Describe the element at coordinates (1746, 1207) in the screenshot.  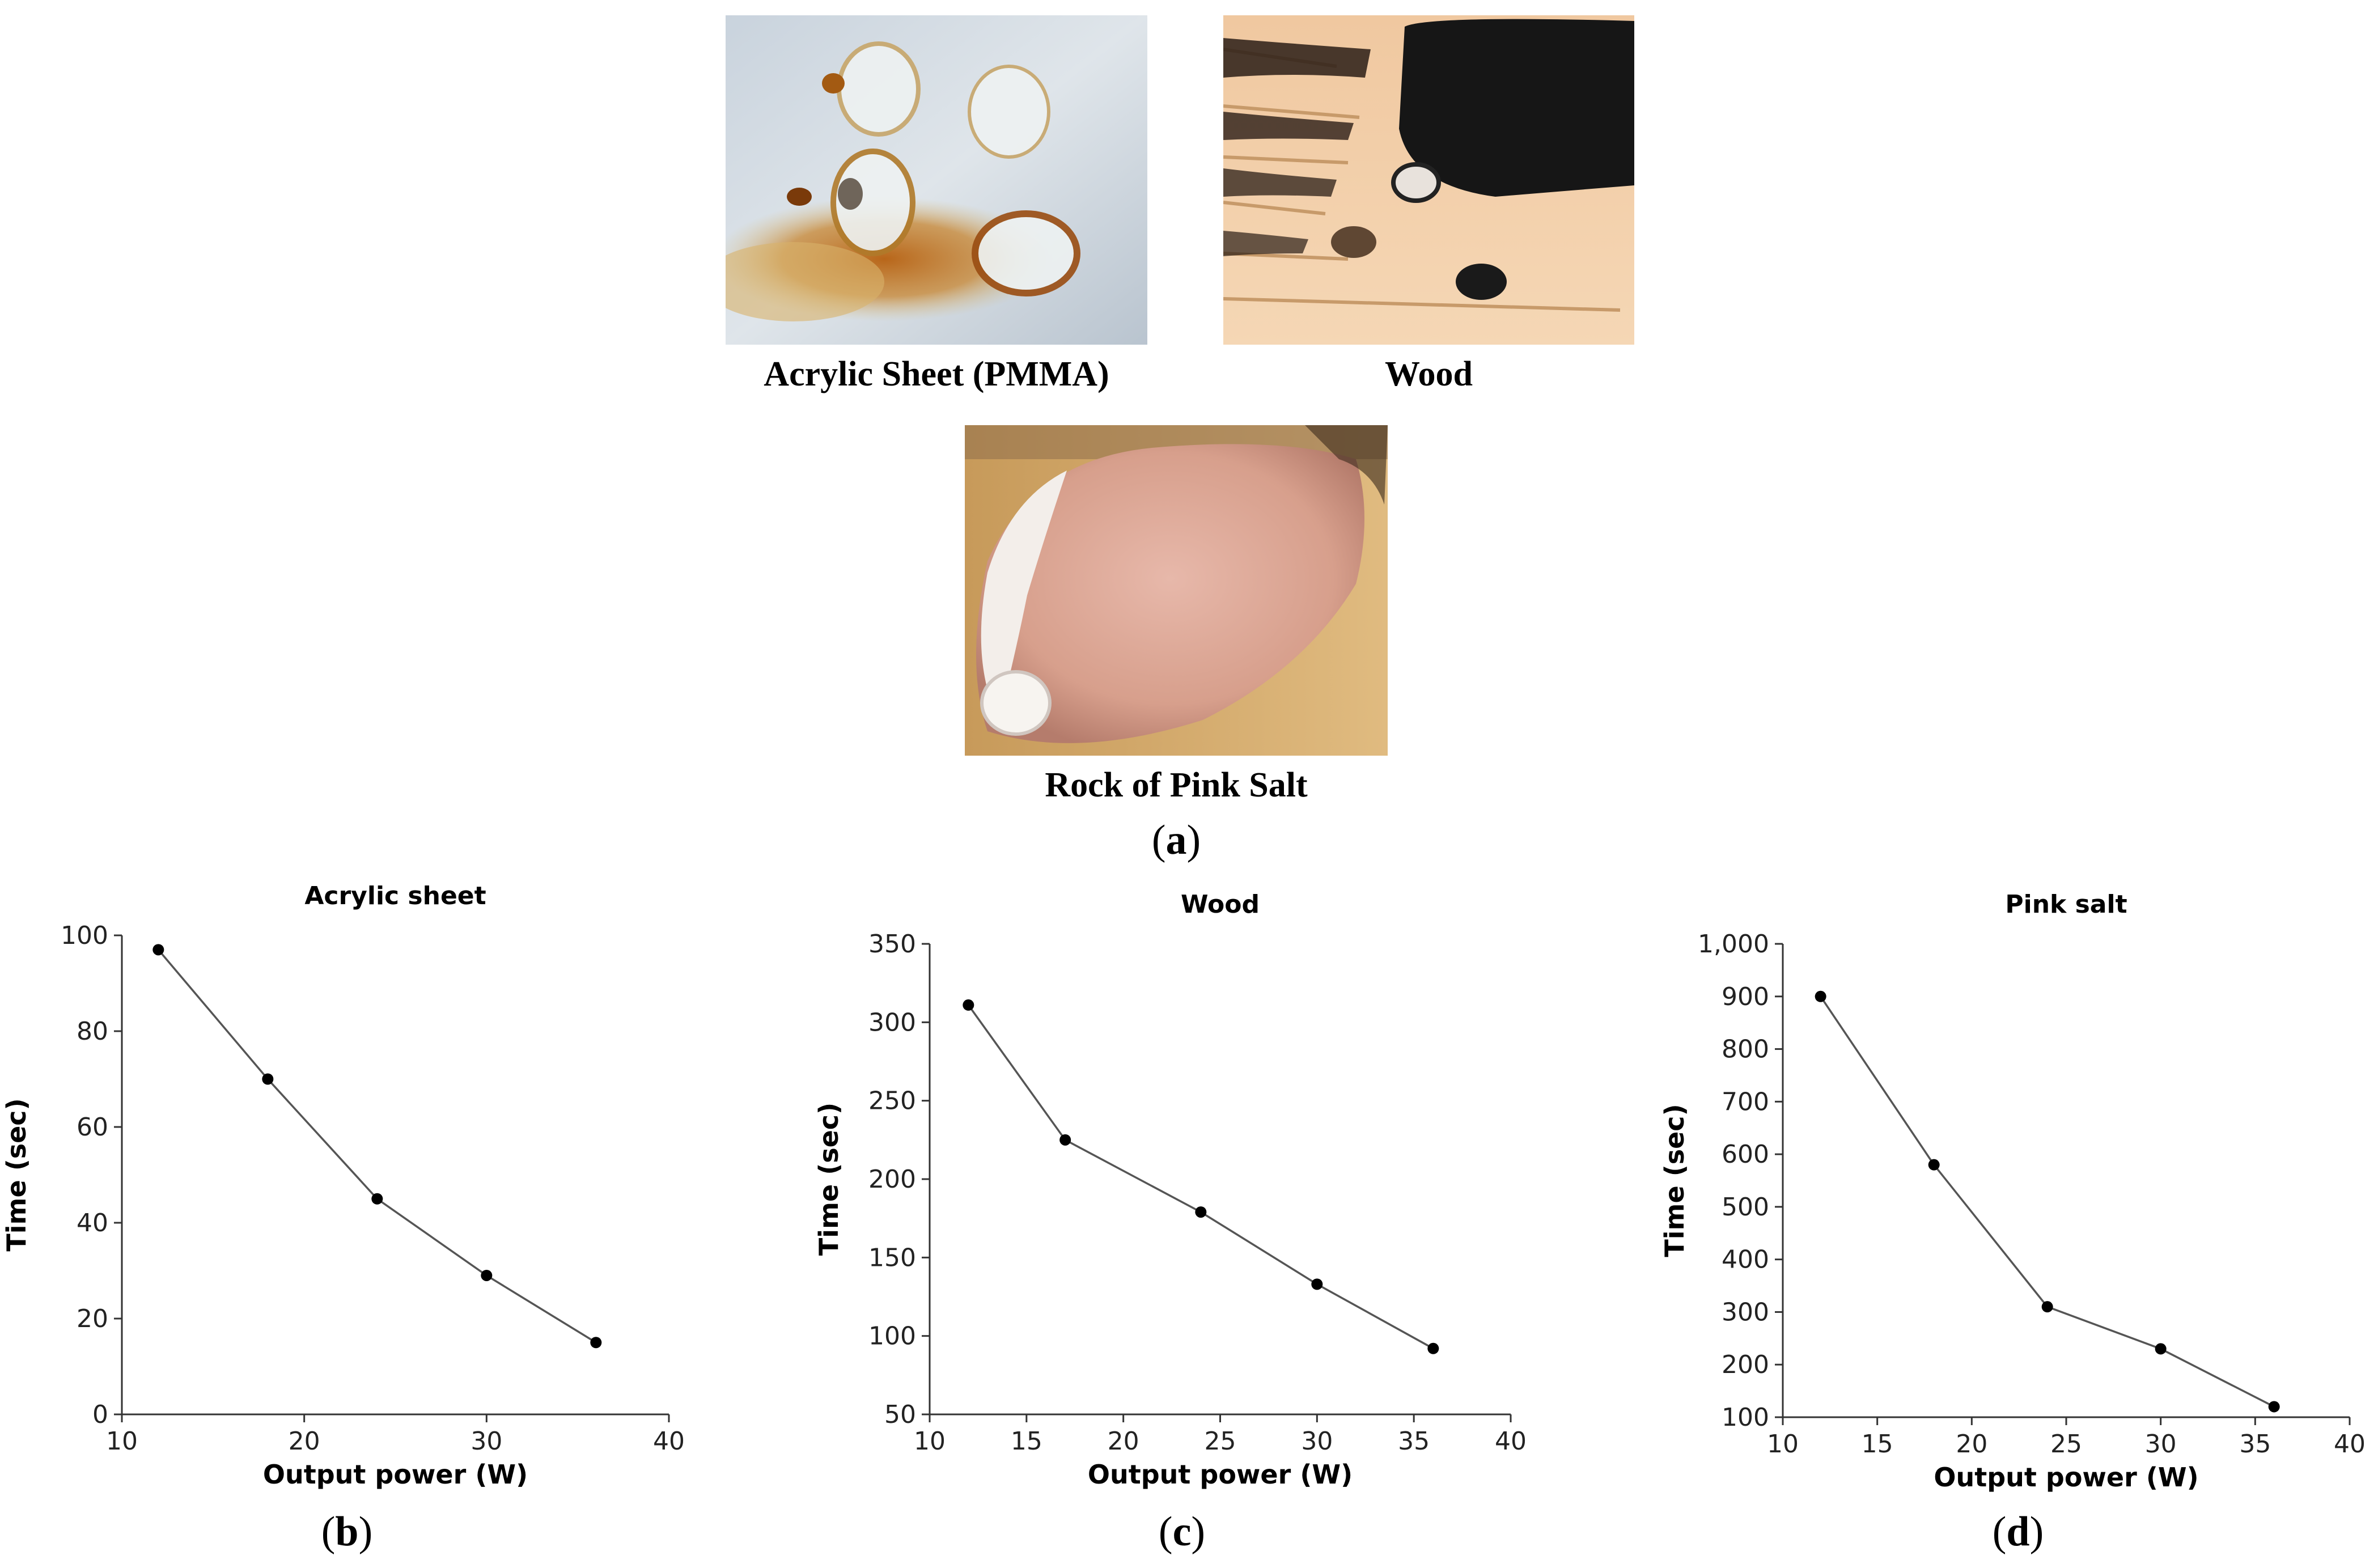
I see `pink-salt-y-tick-label: 500` at that location.